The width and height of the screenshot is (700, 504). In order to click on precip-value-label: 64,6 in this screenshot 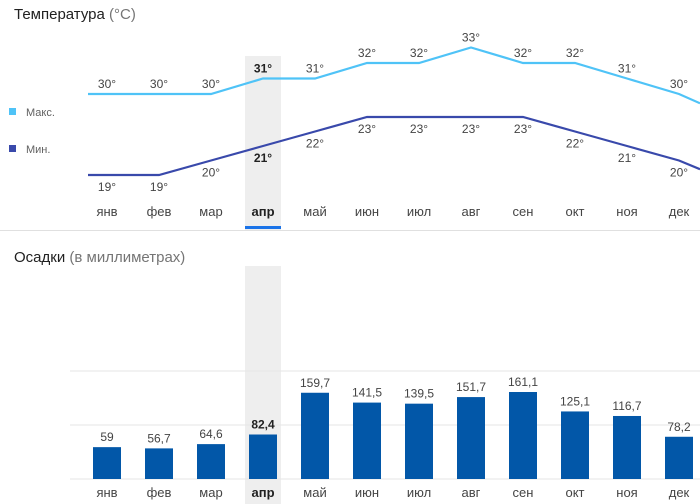, I will do `click(211, 434)`.